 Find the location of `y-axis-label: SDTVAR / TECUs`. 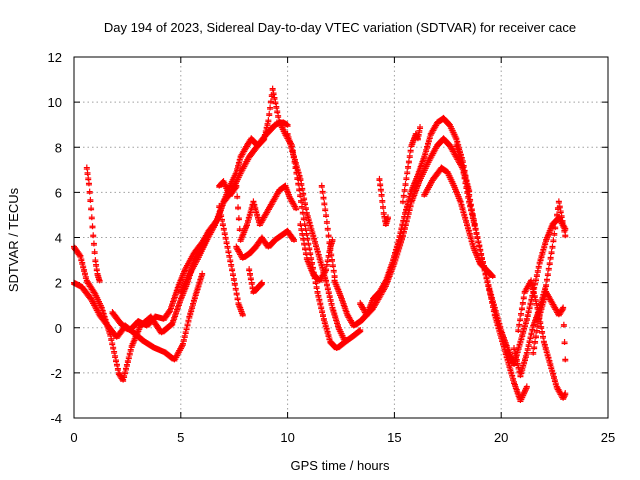

y-axis-label: SDTVAR / TECUs is located at coordinates (13, 239).